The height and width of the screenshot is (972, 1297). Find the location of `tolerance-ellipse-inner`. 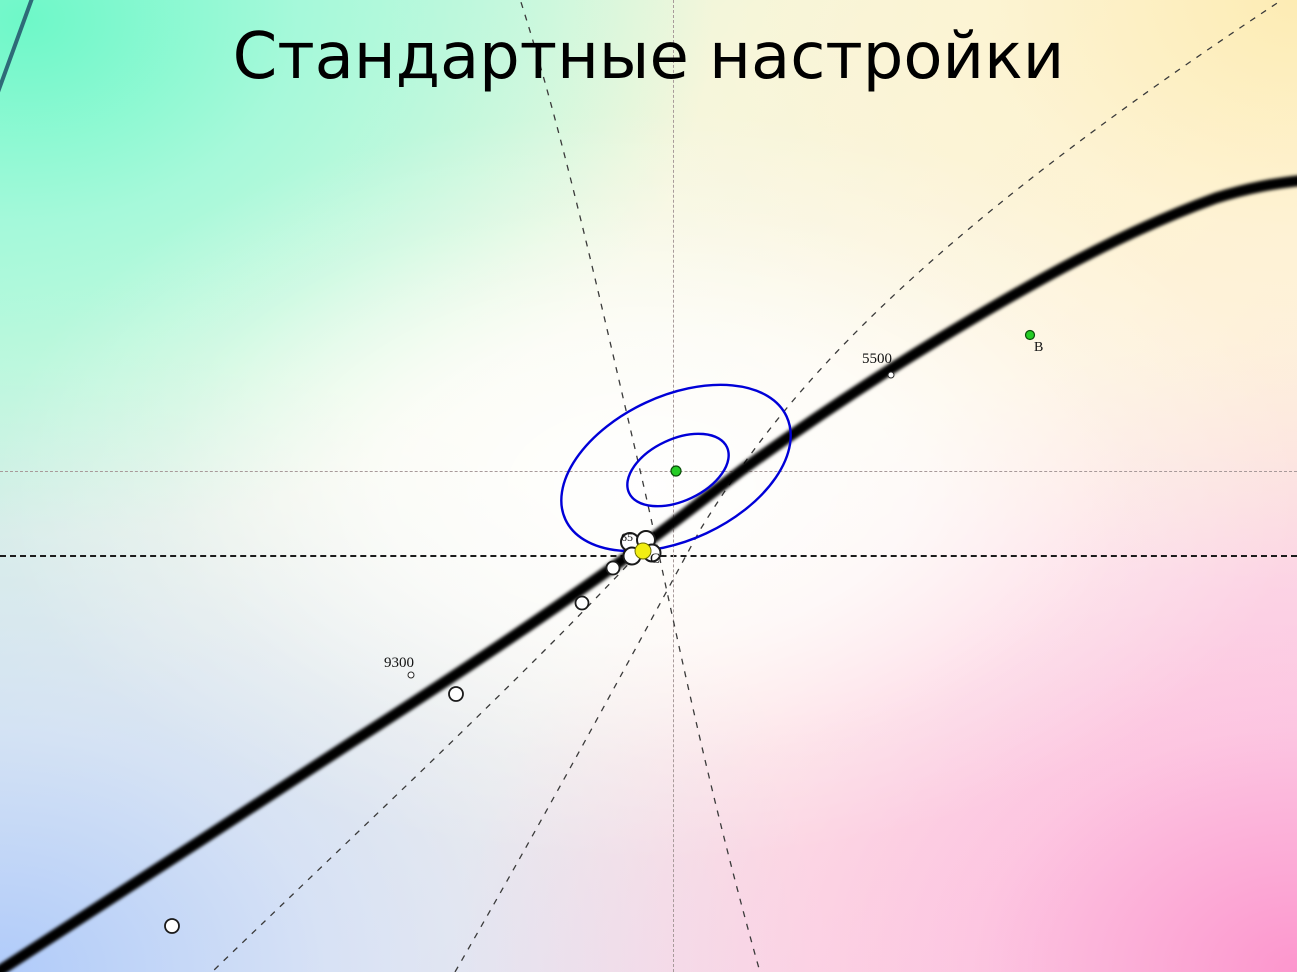

tolerance-ellipse-inner is located at coordinates (678, 470).